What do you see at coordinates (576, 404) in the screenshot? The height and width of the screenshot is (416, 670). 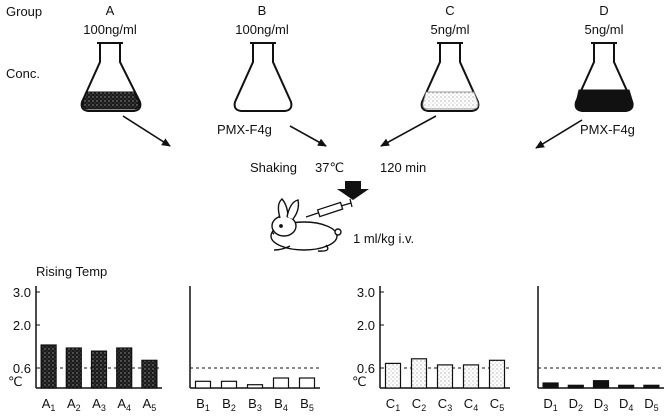 I see `category-label: D2` at bounding box center [576, 404].